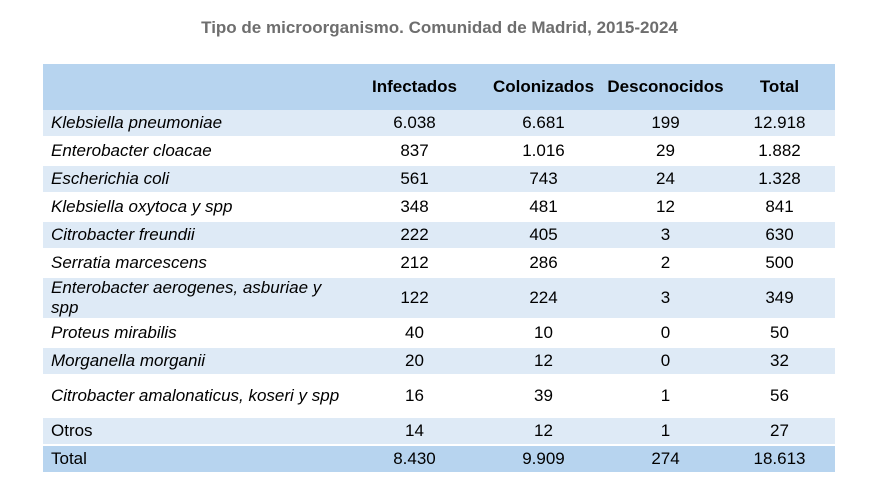 This screenshot has height=497, width=890. I want to click on cell-colonizados: 743, so click(543, 179).